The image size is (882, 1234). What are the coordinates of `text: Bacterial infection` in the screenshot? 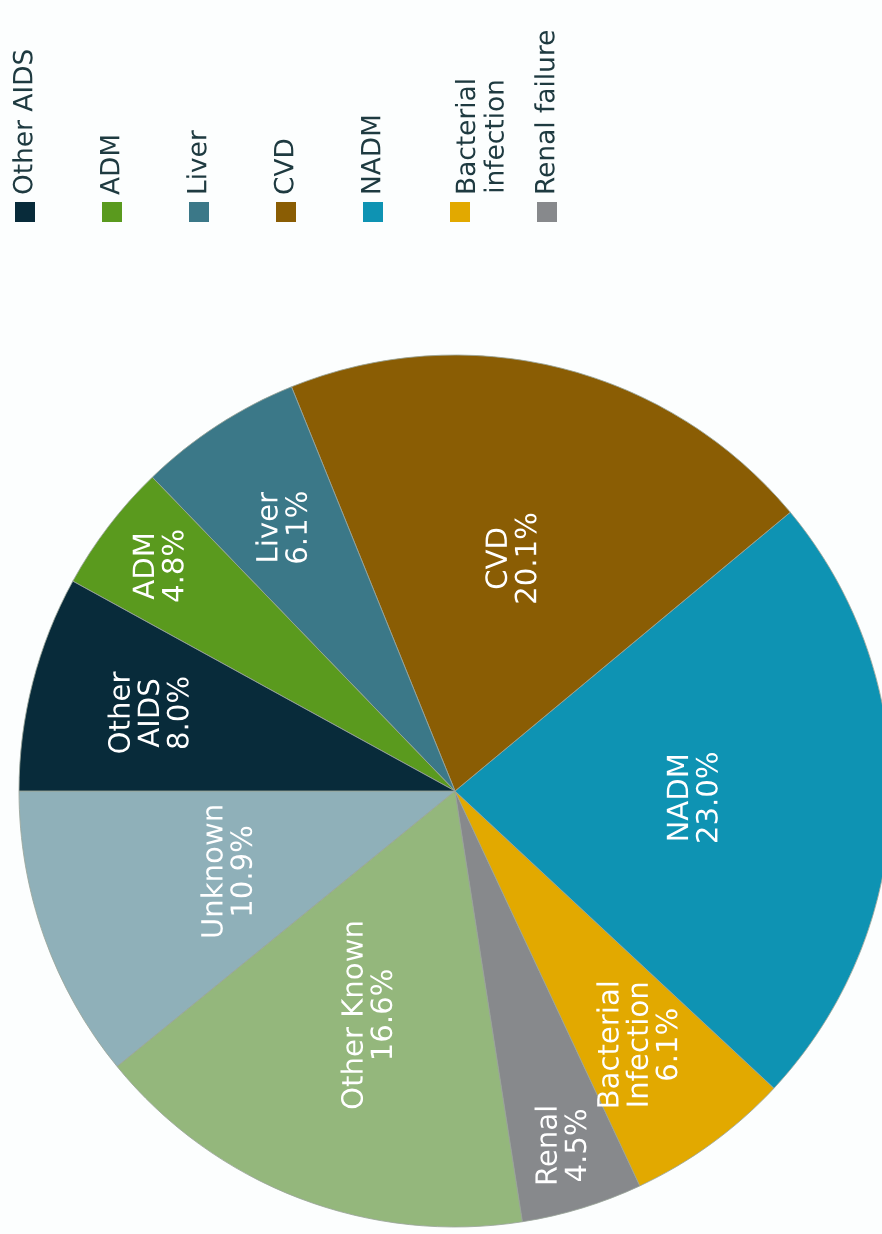 It's located at (479, 136).